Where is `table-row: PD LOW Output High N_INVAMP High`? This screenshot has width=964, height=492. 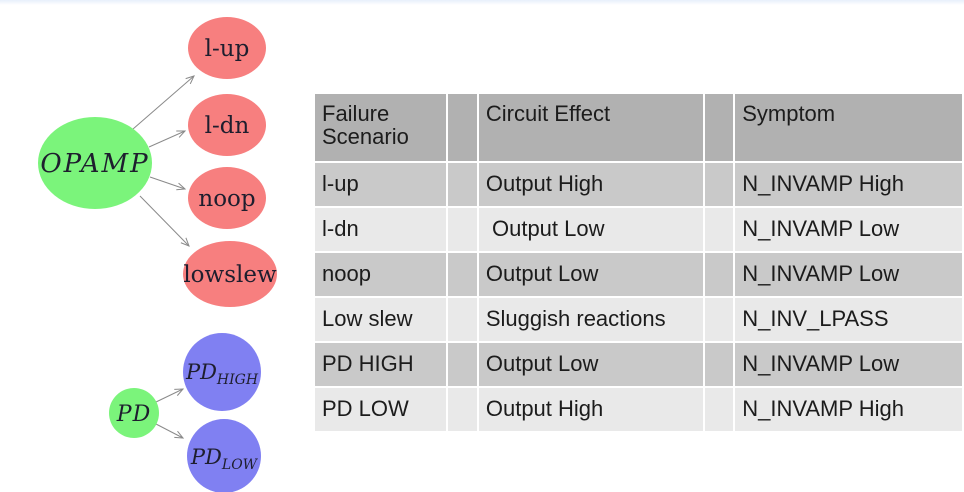 table-row: PD LOW Output High N_INVAMP High is located at coordinates (638, 409).